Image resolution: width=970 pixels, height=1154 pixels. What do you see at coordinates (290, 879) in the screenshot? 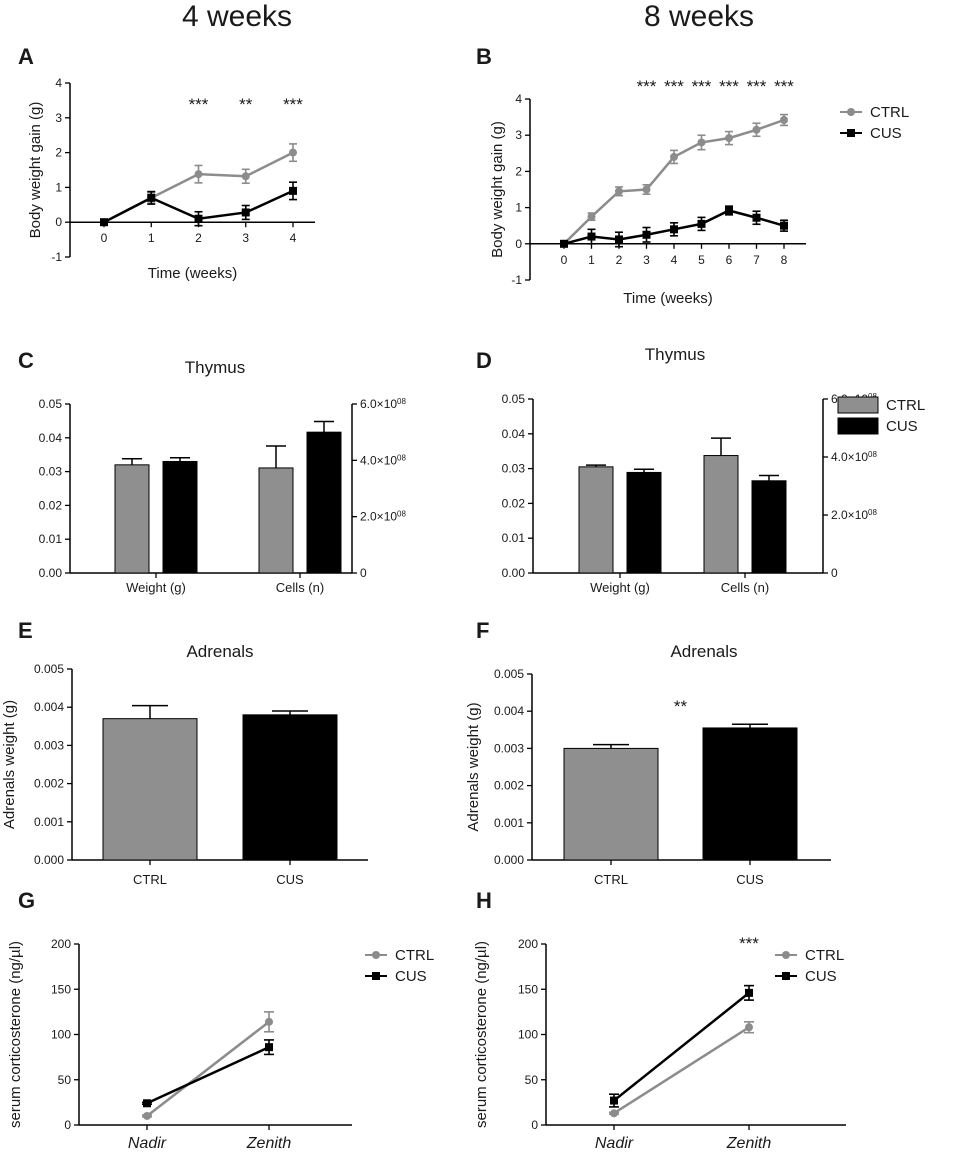
I see `x-category-label-e: CUS` at bounding box center [290, 879].